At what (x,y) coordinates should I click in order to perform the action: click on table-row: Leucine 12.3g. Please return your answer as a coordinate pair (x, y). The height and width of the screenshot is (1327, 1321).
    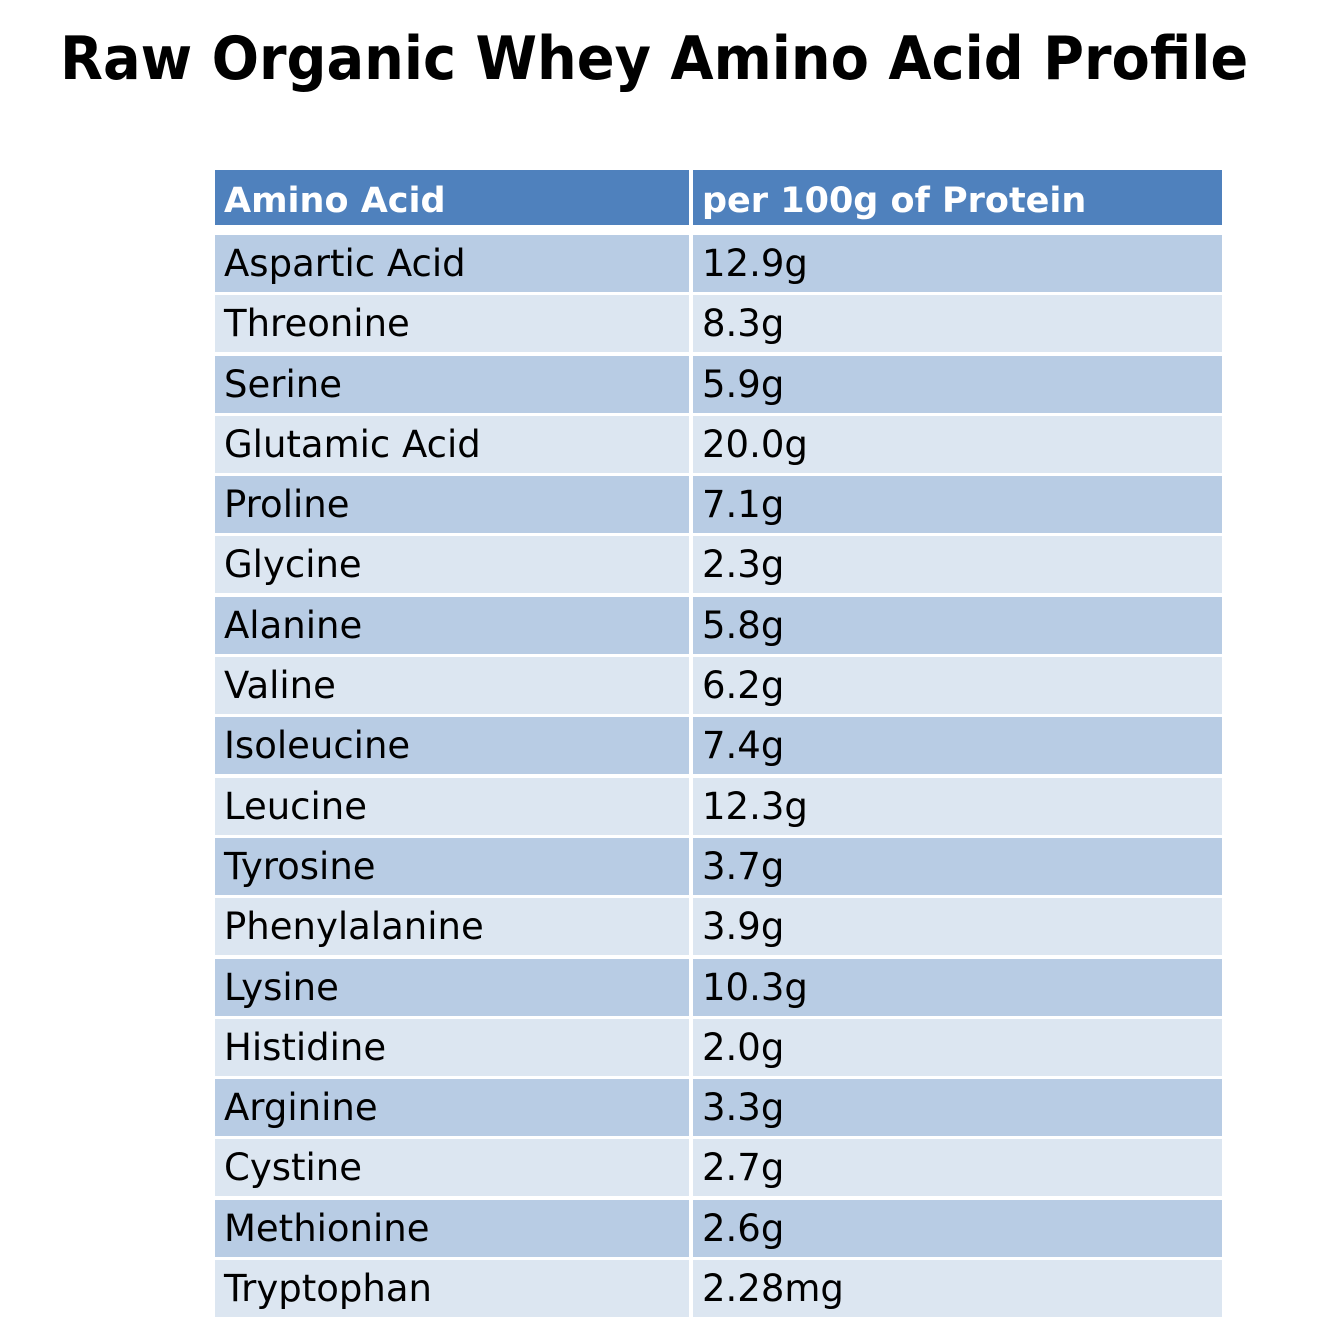
    Looking at the image, I should click on (718, 806).